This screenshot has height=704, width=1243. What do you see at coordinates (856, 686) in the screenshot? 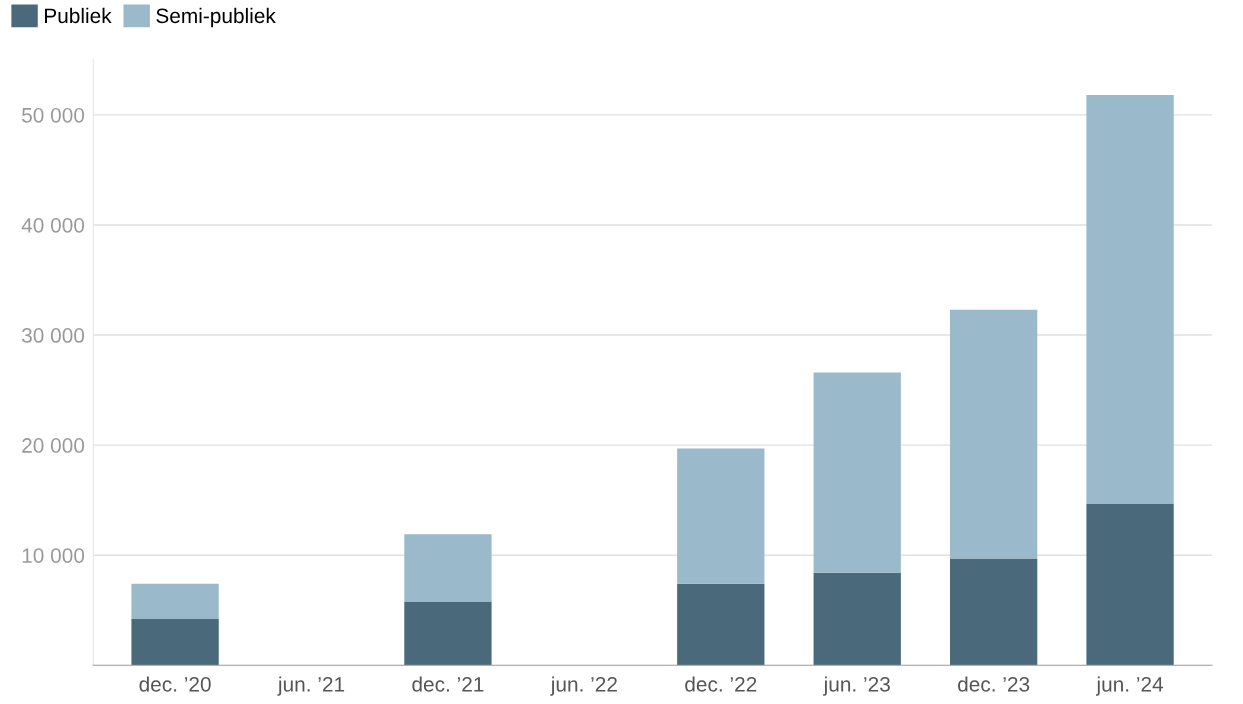
I see `x-tick-label: jun. ’23` at bounding box center [856, 686].